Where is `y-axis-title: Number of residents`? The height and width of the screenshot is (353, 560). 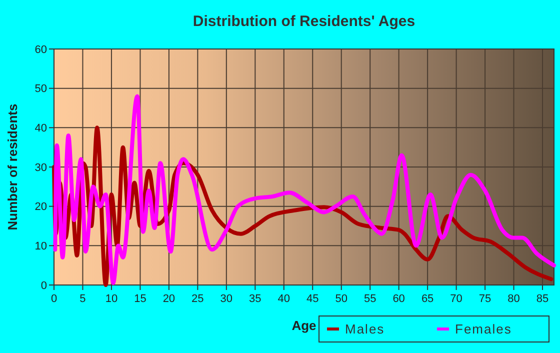 y-axis-title: Number of residents is located at coordinates (12, 167).